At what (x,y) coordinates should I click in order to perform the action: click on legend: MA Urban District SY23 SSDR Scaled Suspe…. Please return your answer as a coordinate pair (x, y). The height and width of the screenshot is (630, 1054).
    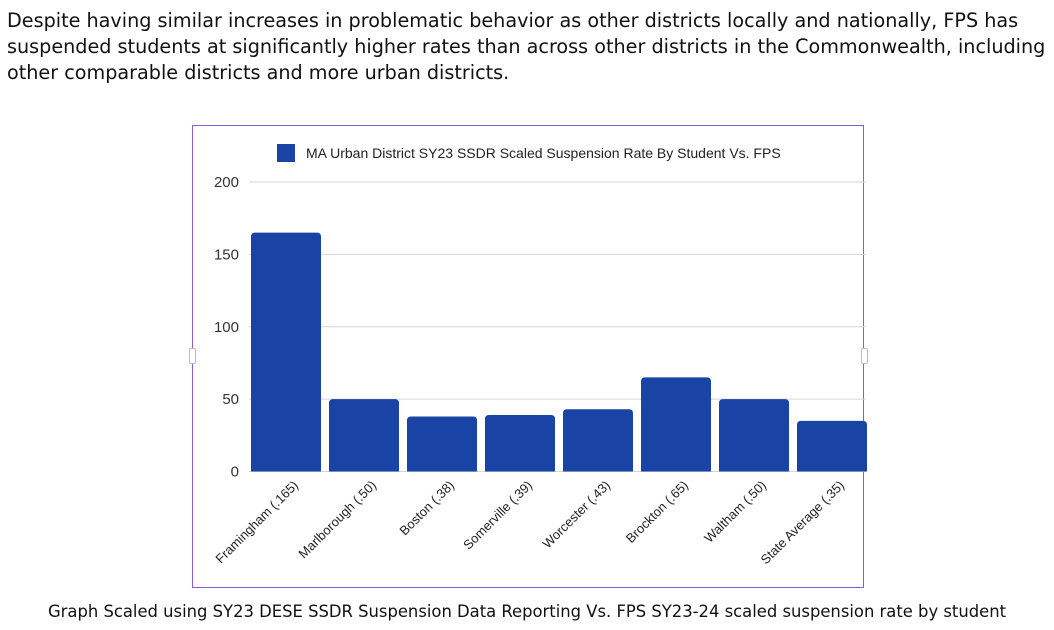
    Looking at the image, I should click on (529, 153).